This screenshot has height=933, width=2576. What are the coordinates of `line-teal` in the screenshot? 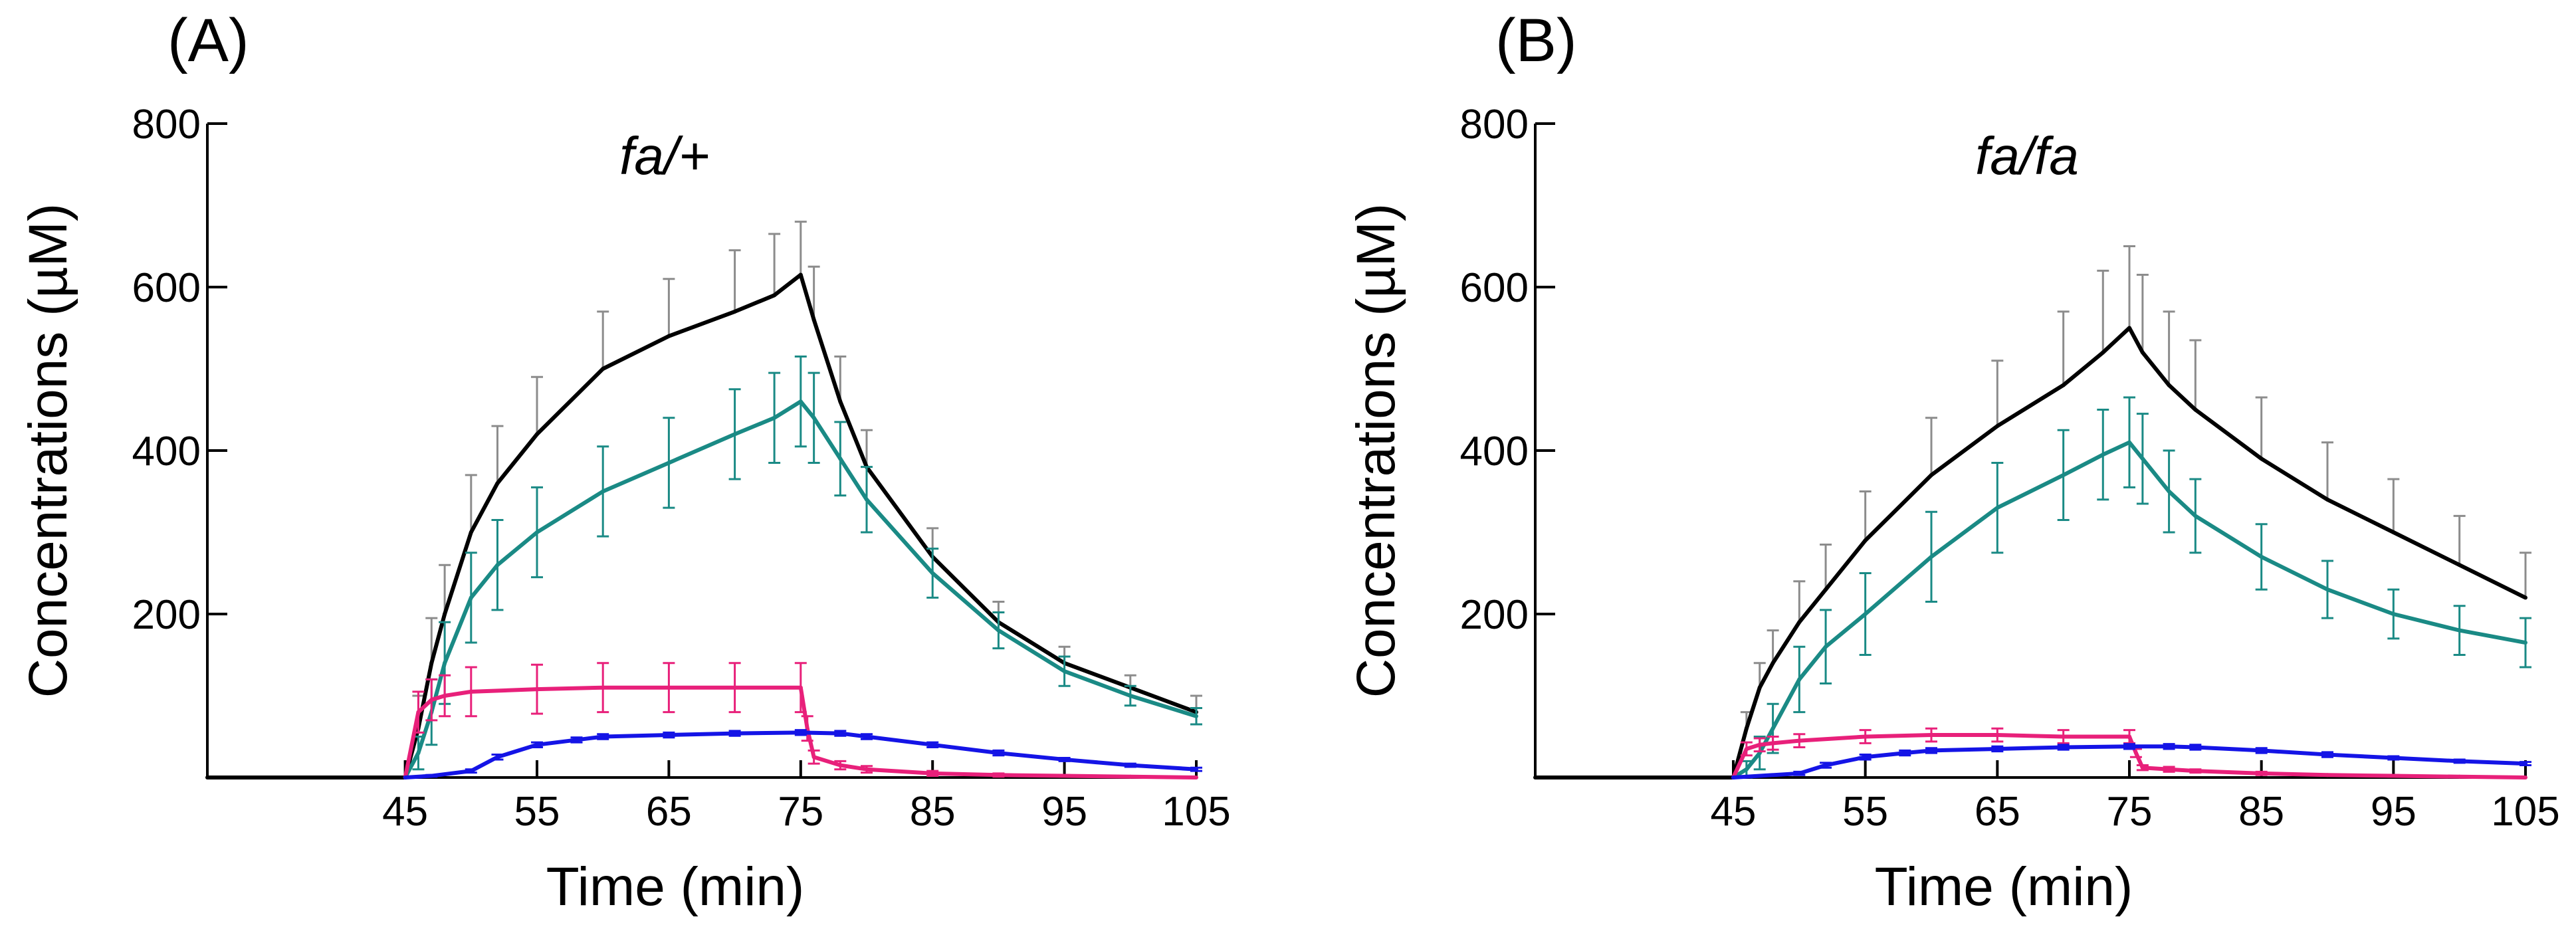 It's located at (800, 589).